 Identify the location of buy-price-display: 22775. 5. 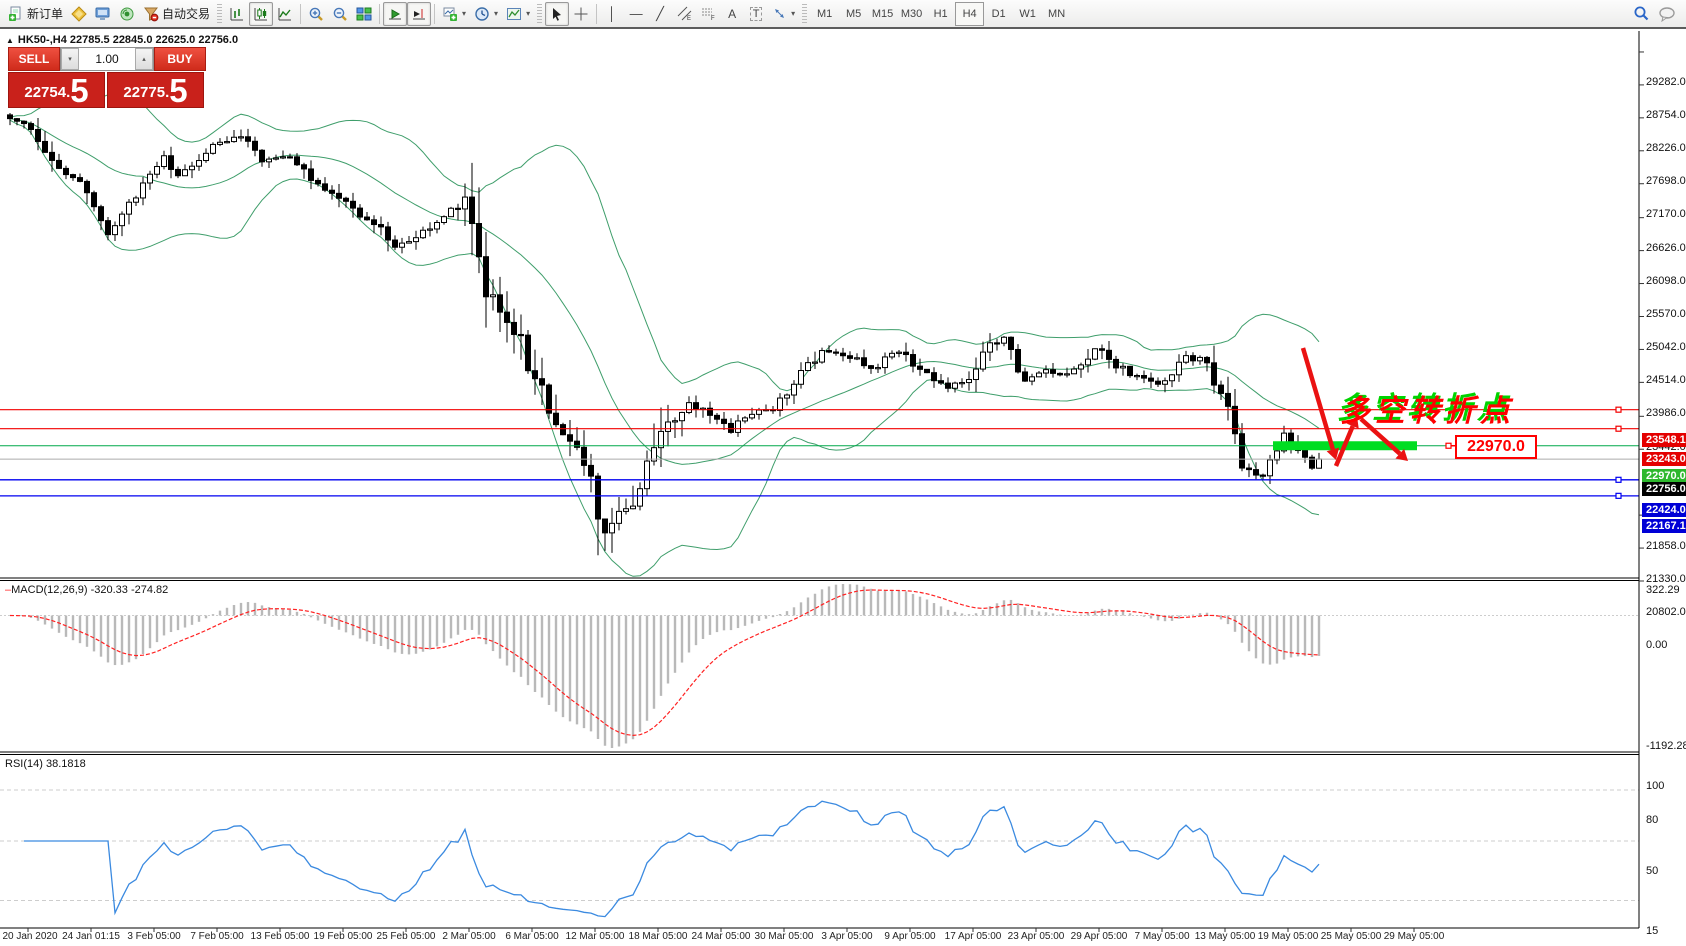
(155, 90).